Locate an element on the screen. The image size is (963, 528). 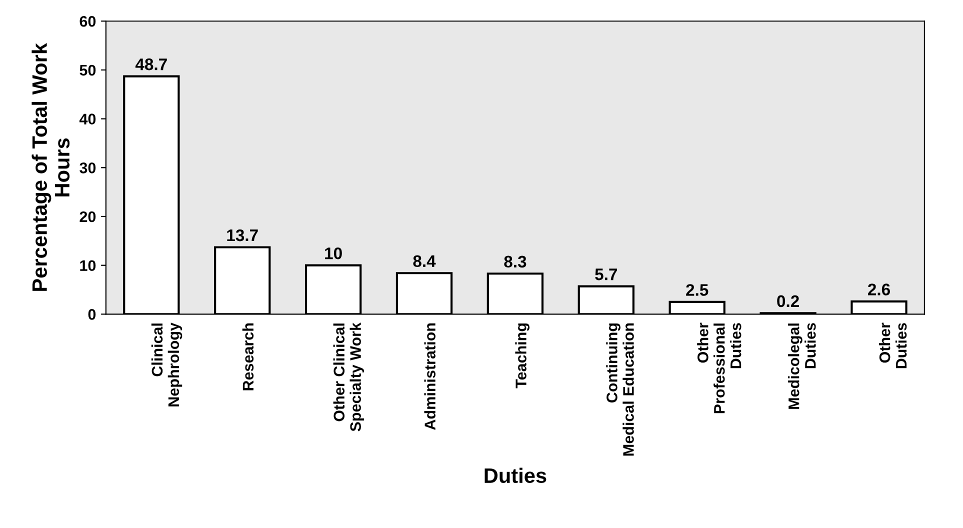
x-tick-label: Other Professional Duties is located at coordinates (719, 368).